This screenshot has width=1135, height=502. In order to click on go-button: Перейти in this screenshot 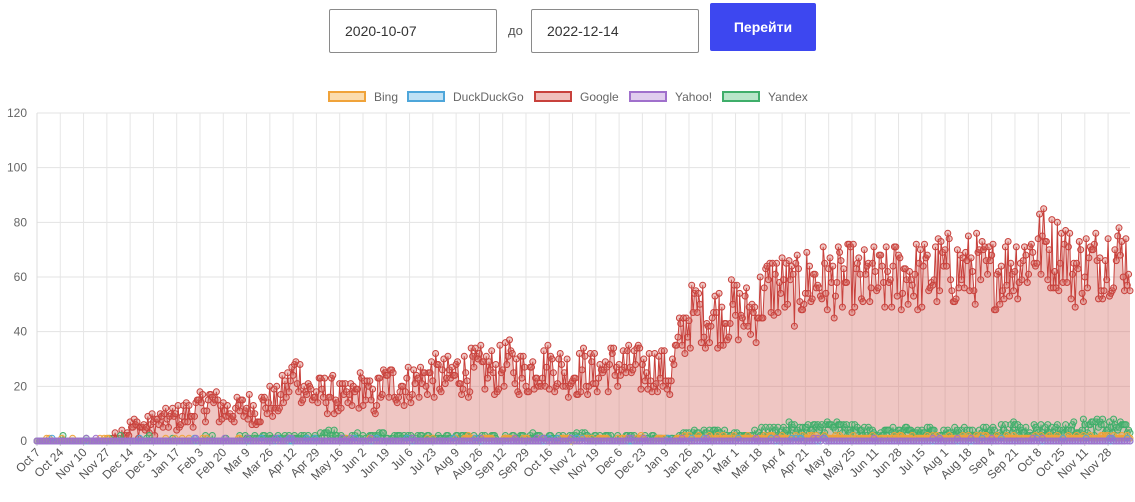, I will do `click(763, 27)`.